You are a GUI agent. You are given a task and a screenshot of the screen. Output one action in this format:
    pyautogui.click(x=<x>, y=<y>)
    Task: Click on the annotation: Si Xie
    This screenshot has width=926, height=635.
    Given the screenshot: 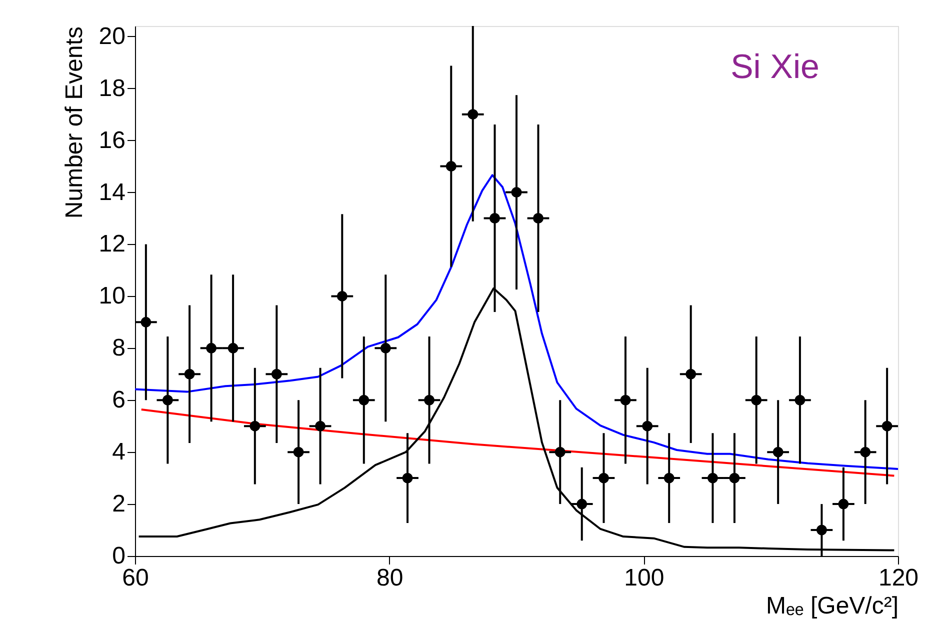 What is the action you would take?
    pyautogui.click(x=775, y=67)
    